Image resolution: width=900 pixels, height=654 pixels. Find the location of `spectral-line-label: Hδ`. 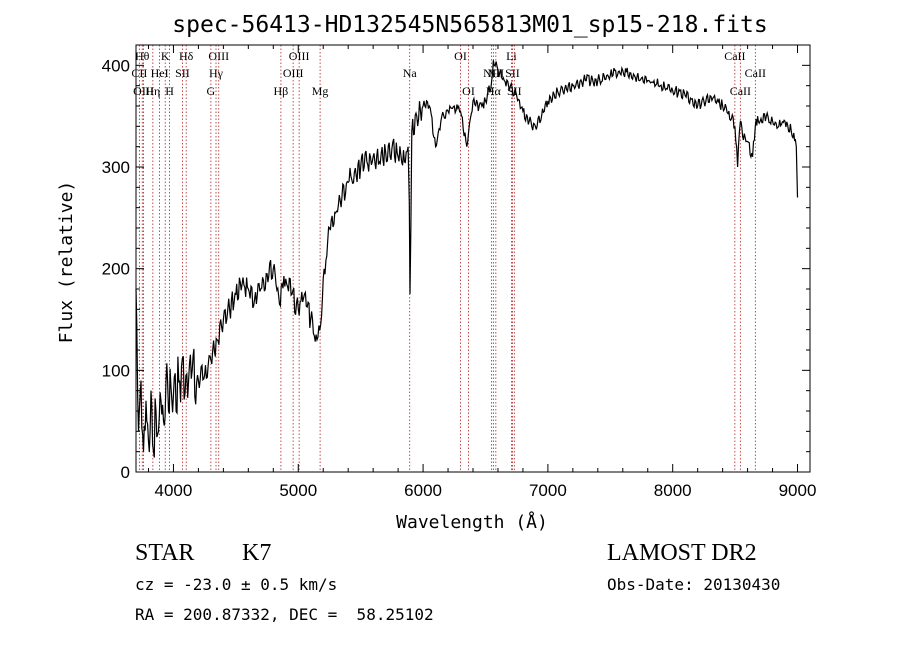

spectral-line-label: Hδ is located at coordinates (186, 56).